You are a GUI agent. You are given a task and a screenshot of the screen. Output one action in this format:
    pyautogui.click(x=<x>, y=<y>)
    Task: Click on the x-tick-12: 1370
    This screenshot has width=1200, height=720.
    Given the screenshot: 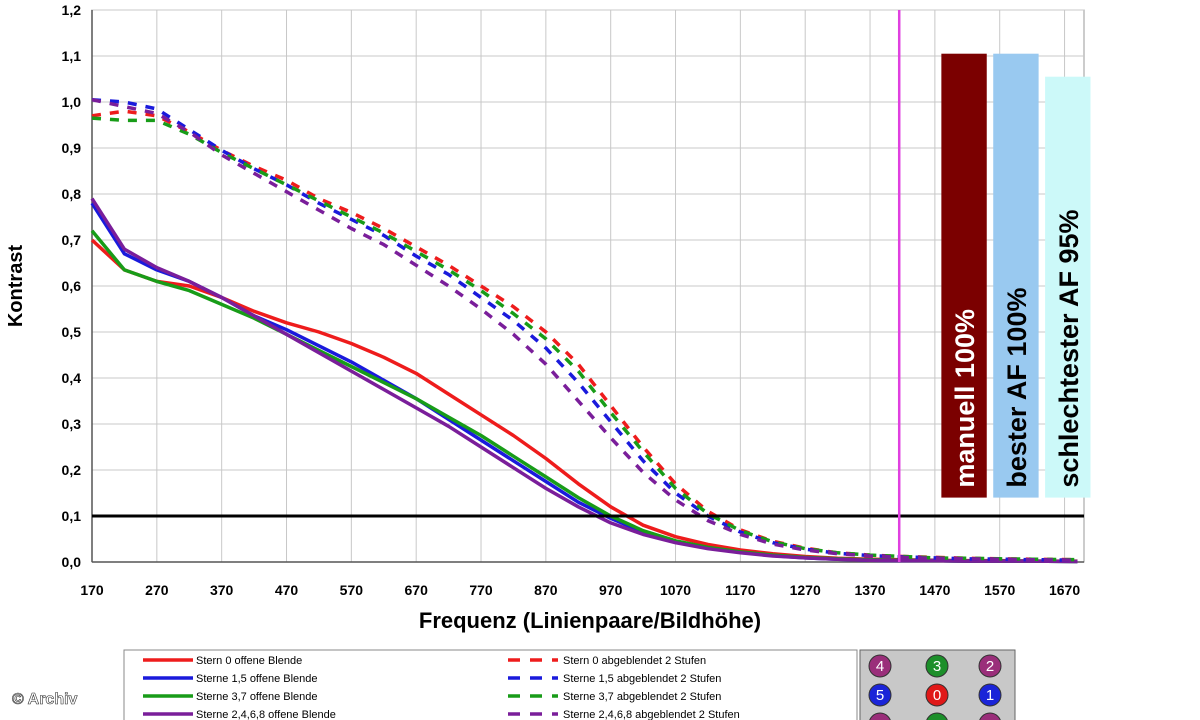 What is the action you would take?
    pyautogui.click(x=869, y=590)
    